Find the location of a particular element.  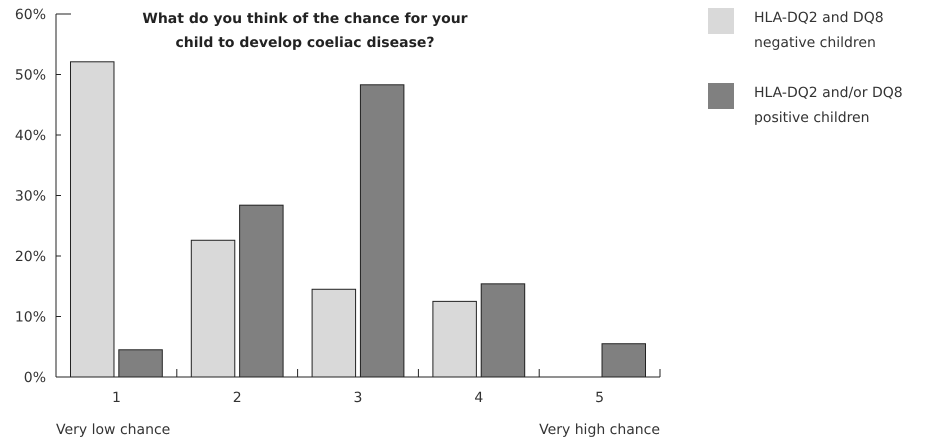

text: Very low chance is located at coordinates (113, 430).